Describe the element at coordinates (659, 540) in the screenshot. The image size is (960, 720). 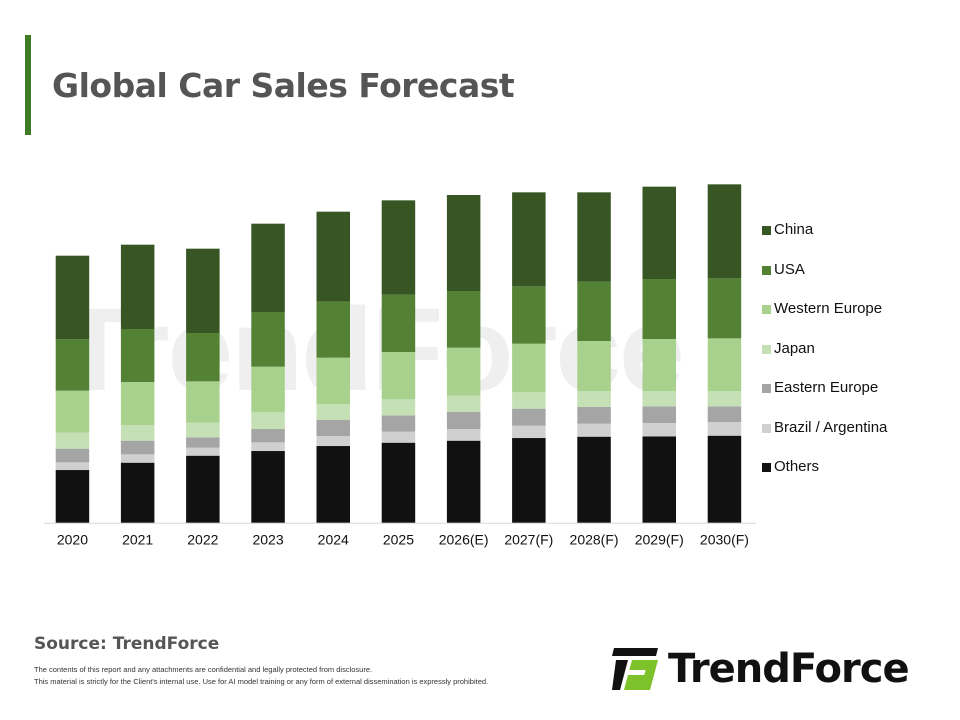
I see `x-tick-label: 2029(F)` at that location.